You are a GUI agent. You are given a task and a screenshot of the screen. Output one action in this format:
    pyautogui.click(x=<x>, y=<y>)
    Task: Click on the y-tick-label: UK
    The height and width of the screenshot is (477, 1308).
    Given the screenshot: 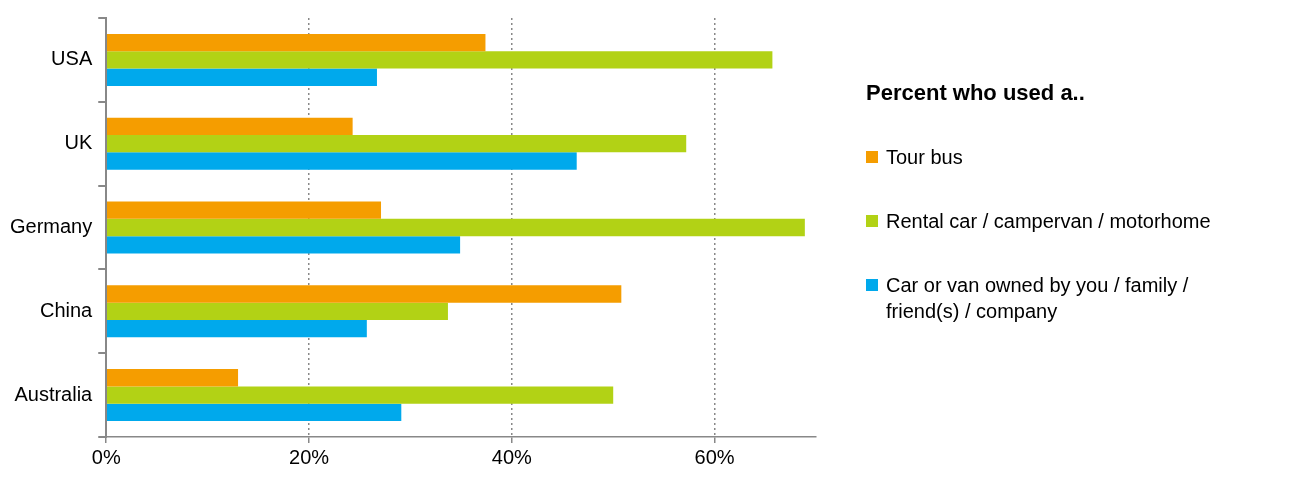 What is the action you would take?
    pyautogui.click(x=78, y=142)
    